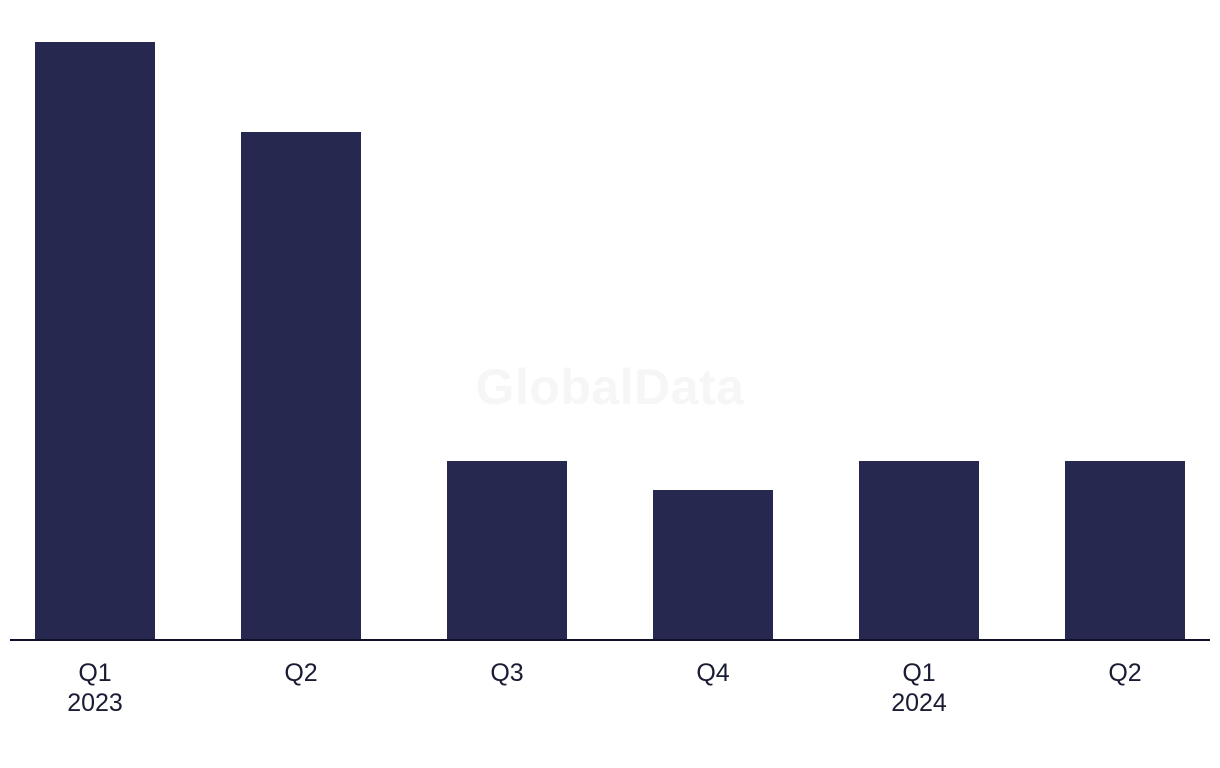 The height and width of the screenshot is (768, 1220). Describe the element at coordinates (713, 565) in the screenshot. I see `bar-q4-2023` at that location.